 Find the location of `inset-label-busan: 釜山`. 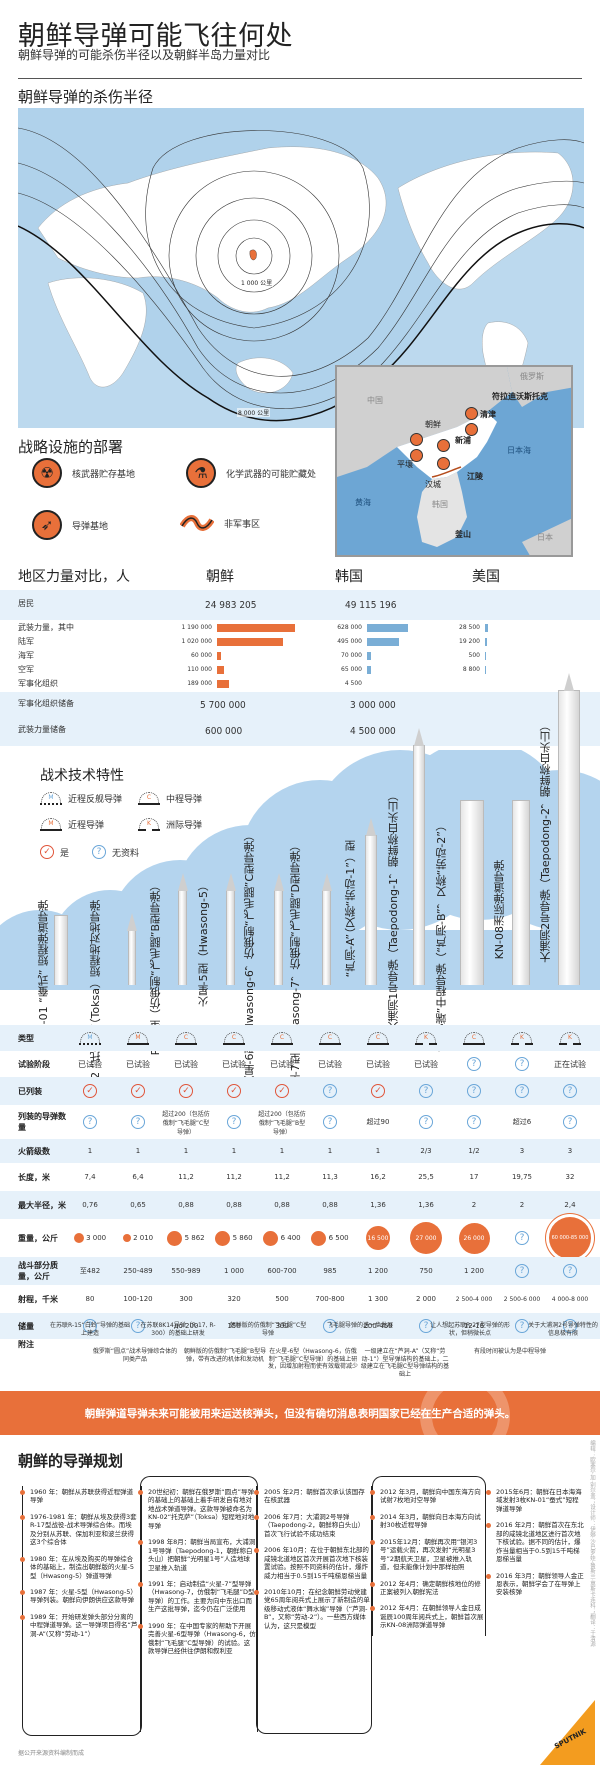

inset-label-busan: 釜山 is located at coordinates (463, 534).